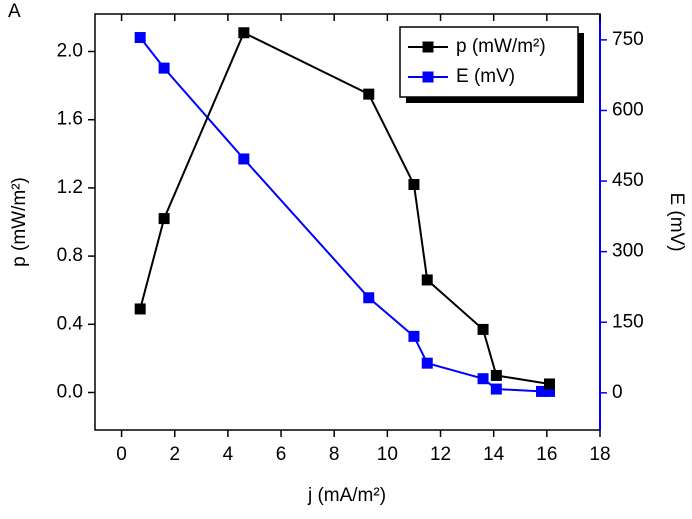 This screenshot has height=519, width=692. What do you see at coordinates (70, 255) in the screenshot?
I see `y-tick-label: 0.8` at bounding box center [70, 255].